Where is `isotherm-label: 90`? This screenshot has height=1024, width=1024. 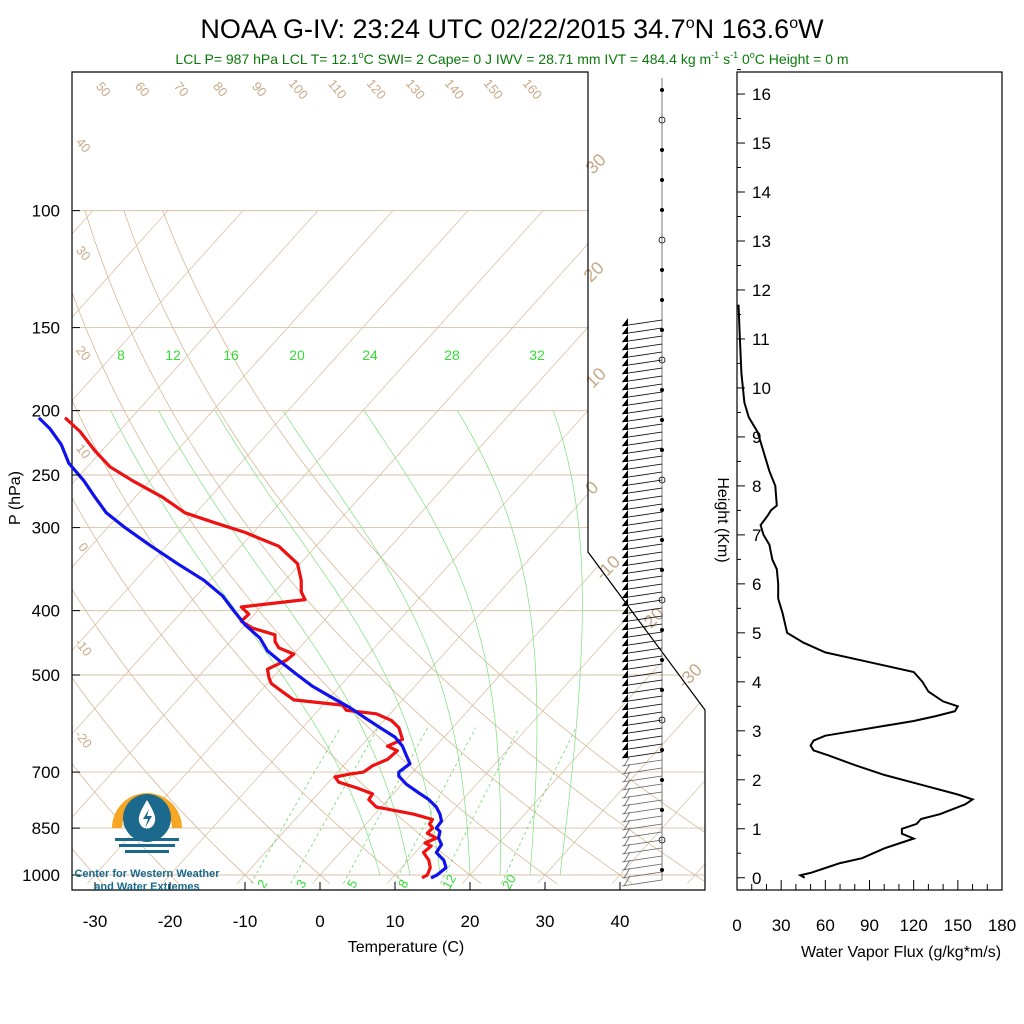
isotherm-label: 90 is located at coordinates (259, 89).